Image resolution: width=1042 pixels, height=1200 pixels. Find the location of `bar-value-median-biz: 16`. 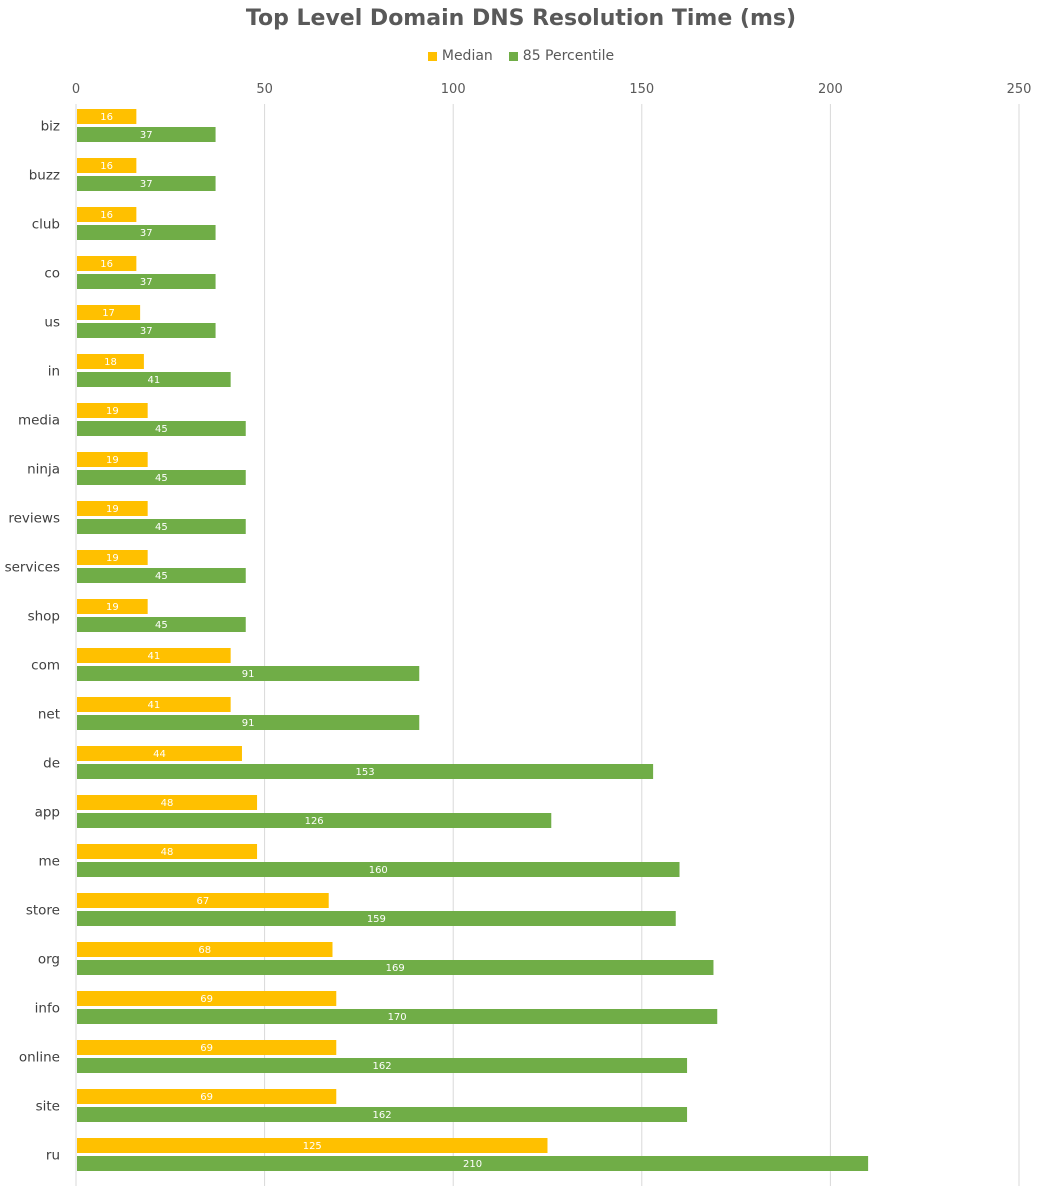

bar-value-median-biz: 16 is located at coordinates (106, 117).